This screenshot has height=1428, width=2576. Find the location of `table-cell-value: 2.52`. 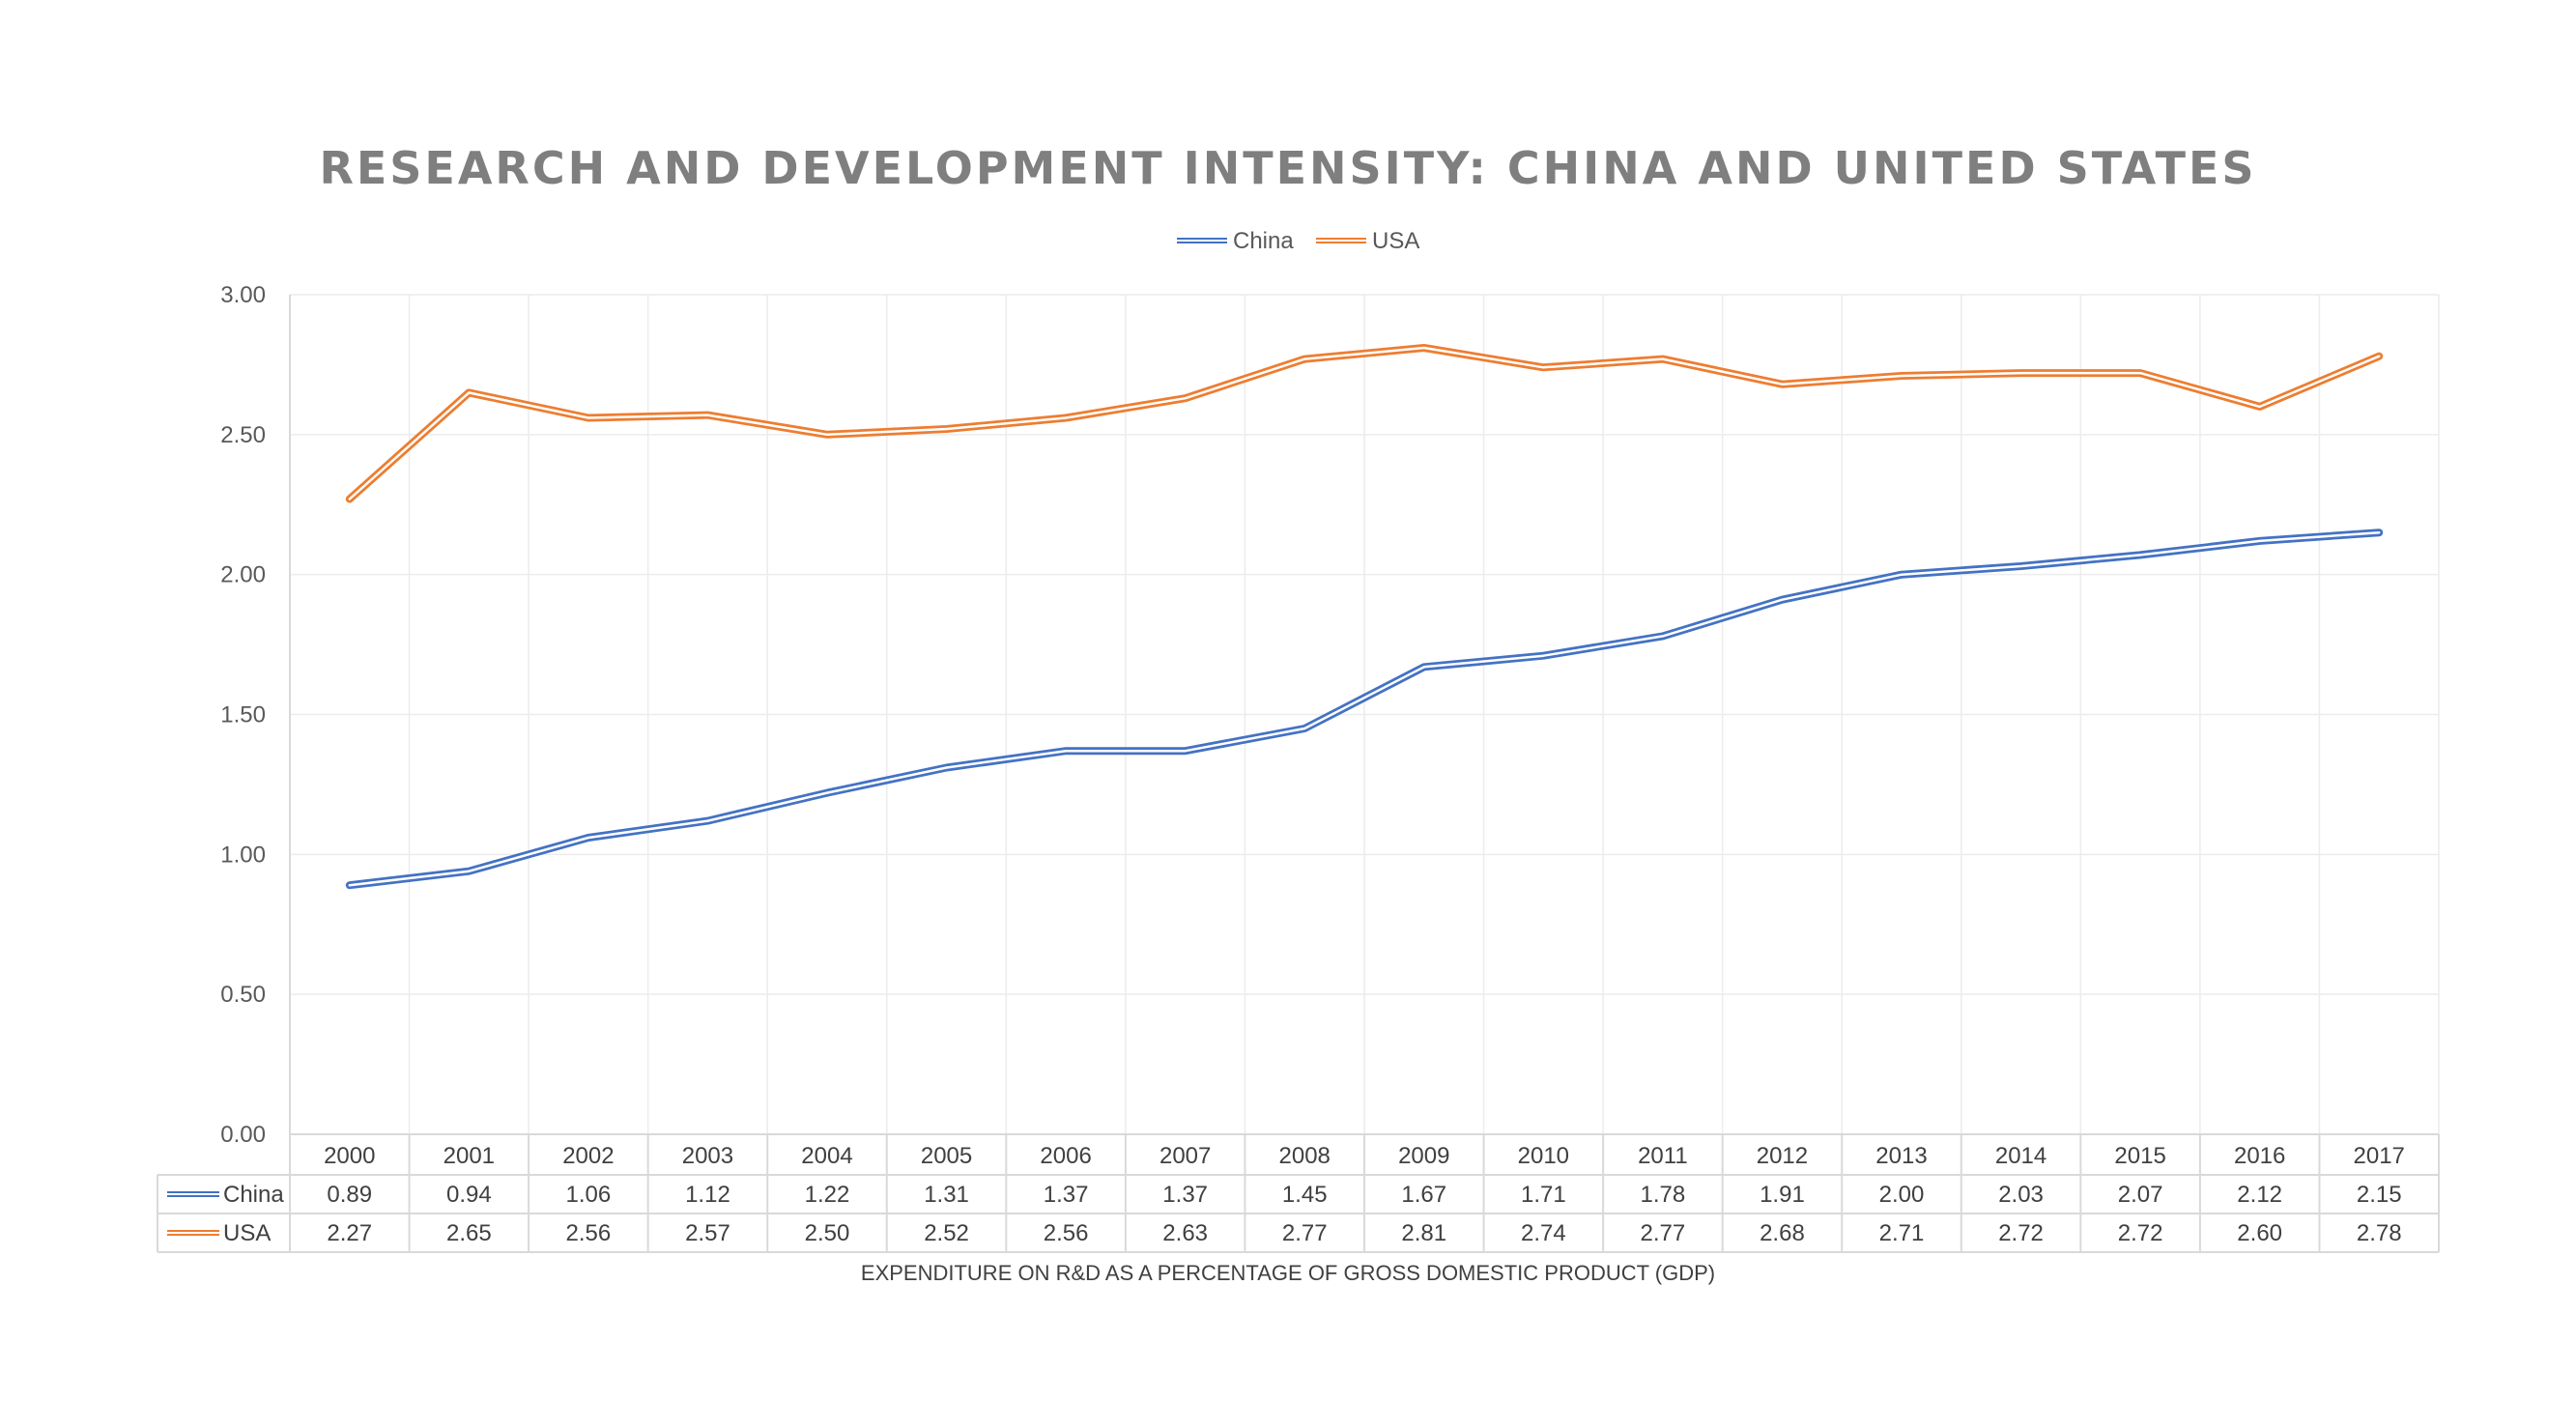

table-cell-value: 2.52 is located at coordinates (947, 1233).